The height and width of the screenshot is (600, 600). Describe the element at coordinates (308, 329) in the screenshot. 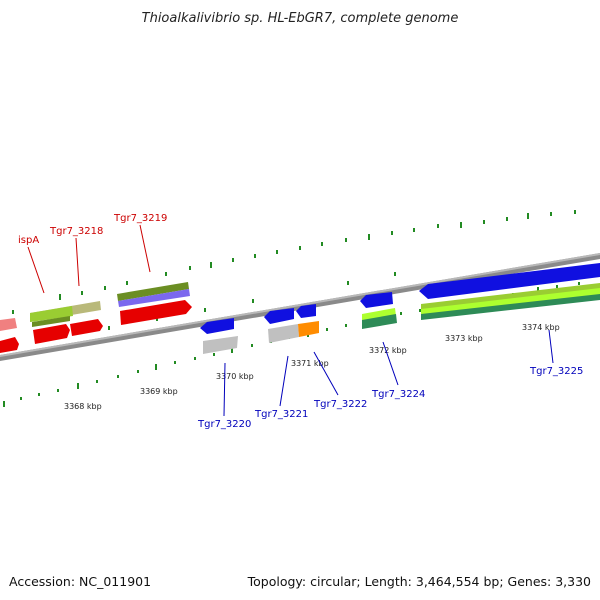

I see `tgr7-3222-gene-bar` at that location.